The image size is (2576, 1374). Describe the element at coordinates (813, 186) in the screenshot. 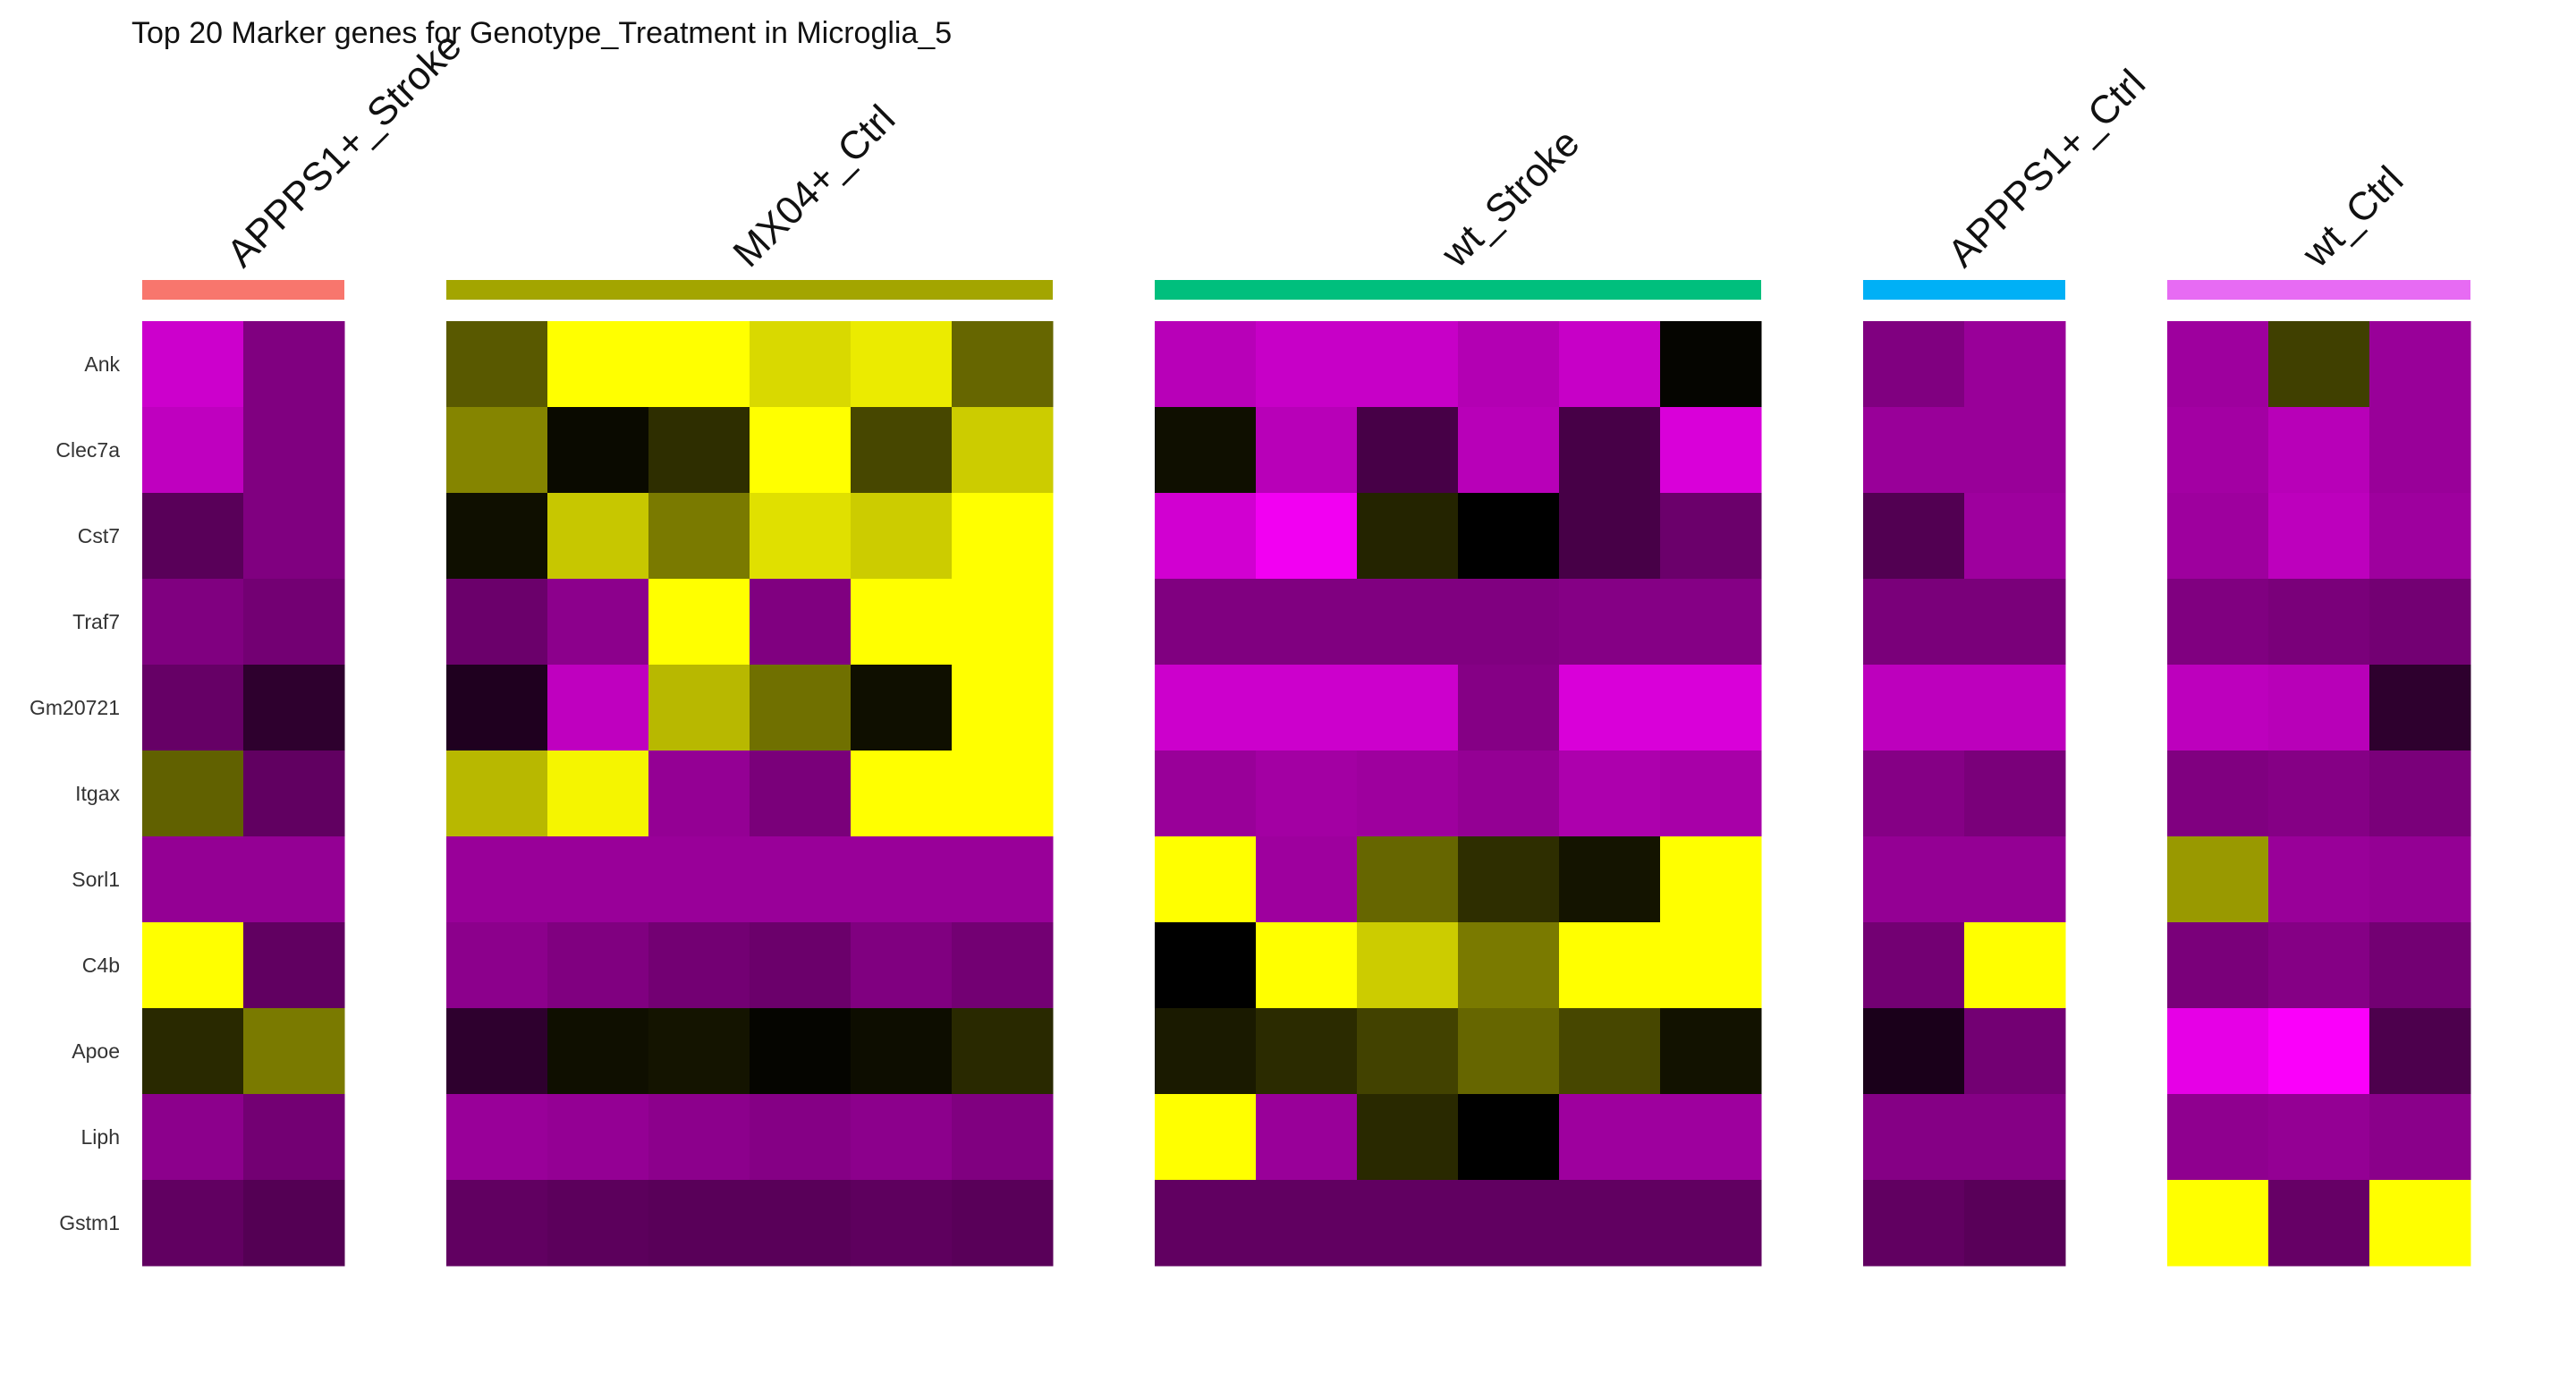

I see `group-label-1: MX04+_Ctrl` at that location.